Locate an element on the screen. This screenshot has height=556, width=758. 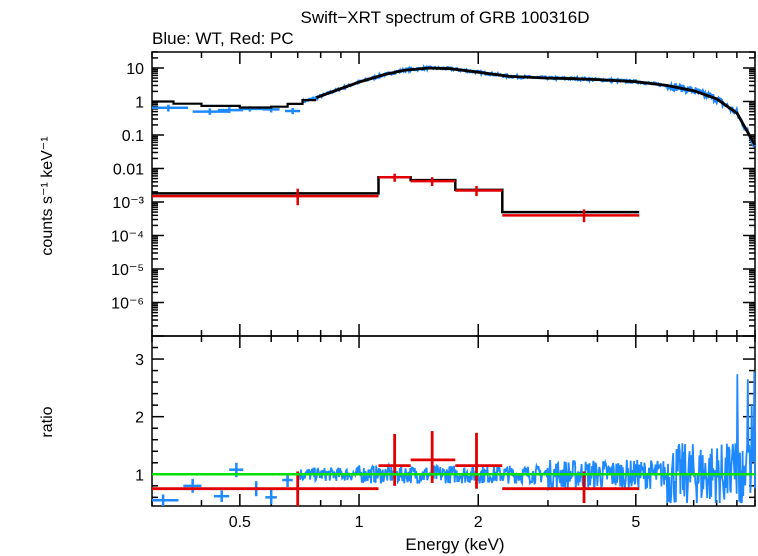
pc-model-line is located at coordinates (396, 194).